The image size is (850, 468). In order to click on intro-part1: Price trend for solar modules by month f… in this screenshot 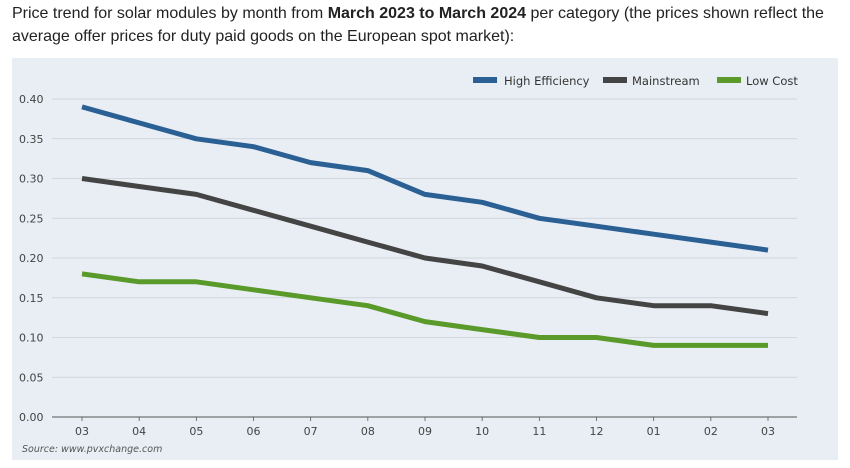, I will do `click(170, 13)`.